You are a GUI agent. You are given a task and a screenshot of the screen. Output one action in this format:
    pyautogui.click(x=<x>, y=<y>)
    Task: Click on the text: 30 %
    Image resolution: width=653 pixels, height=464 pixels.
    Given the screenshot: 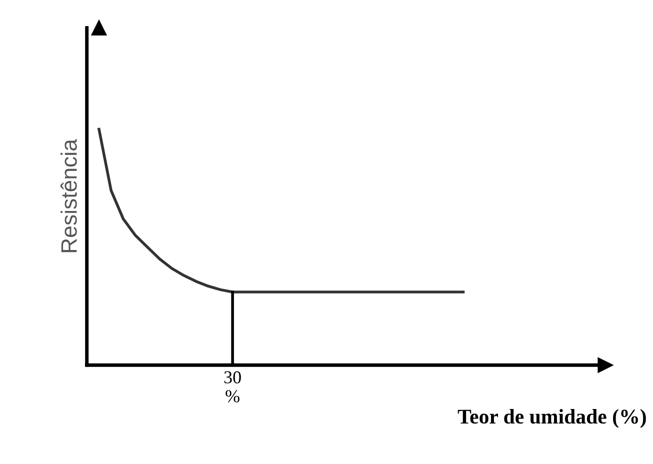 What is the action you would take?
    pyautogui.click(x=232, y=386)
    